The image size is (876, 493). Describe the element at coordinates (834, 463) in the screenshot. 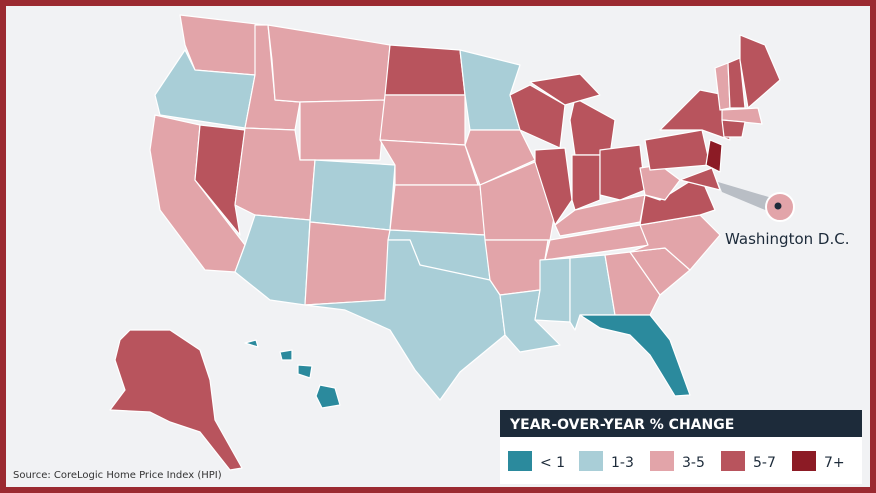

I see `legend-label: 7+` at that location.